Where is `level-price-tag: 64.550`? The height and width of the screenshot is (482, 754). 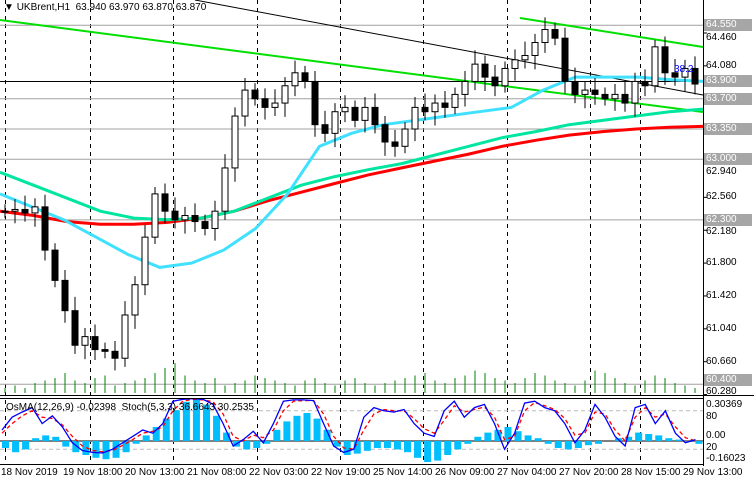 level-price-tag: 64.550 is located at coordinates (728, 25).